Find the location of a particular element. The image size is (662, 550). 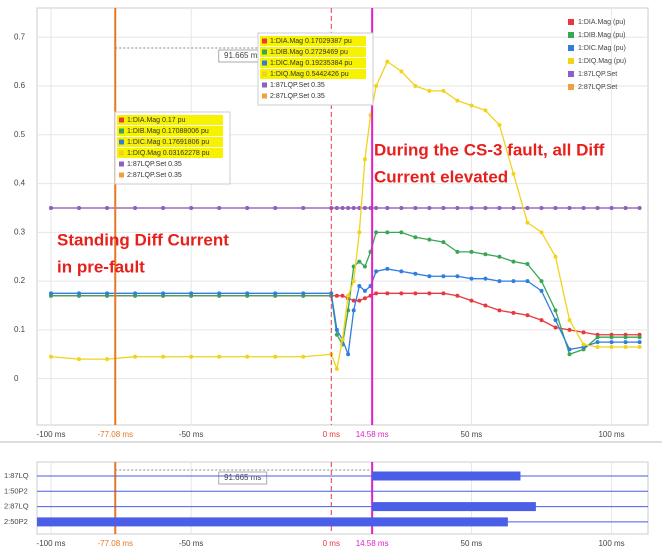

x-tick-label: -50 ms is located at coordinates (191, 543).